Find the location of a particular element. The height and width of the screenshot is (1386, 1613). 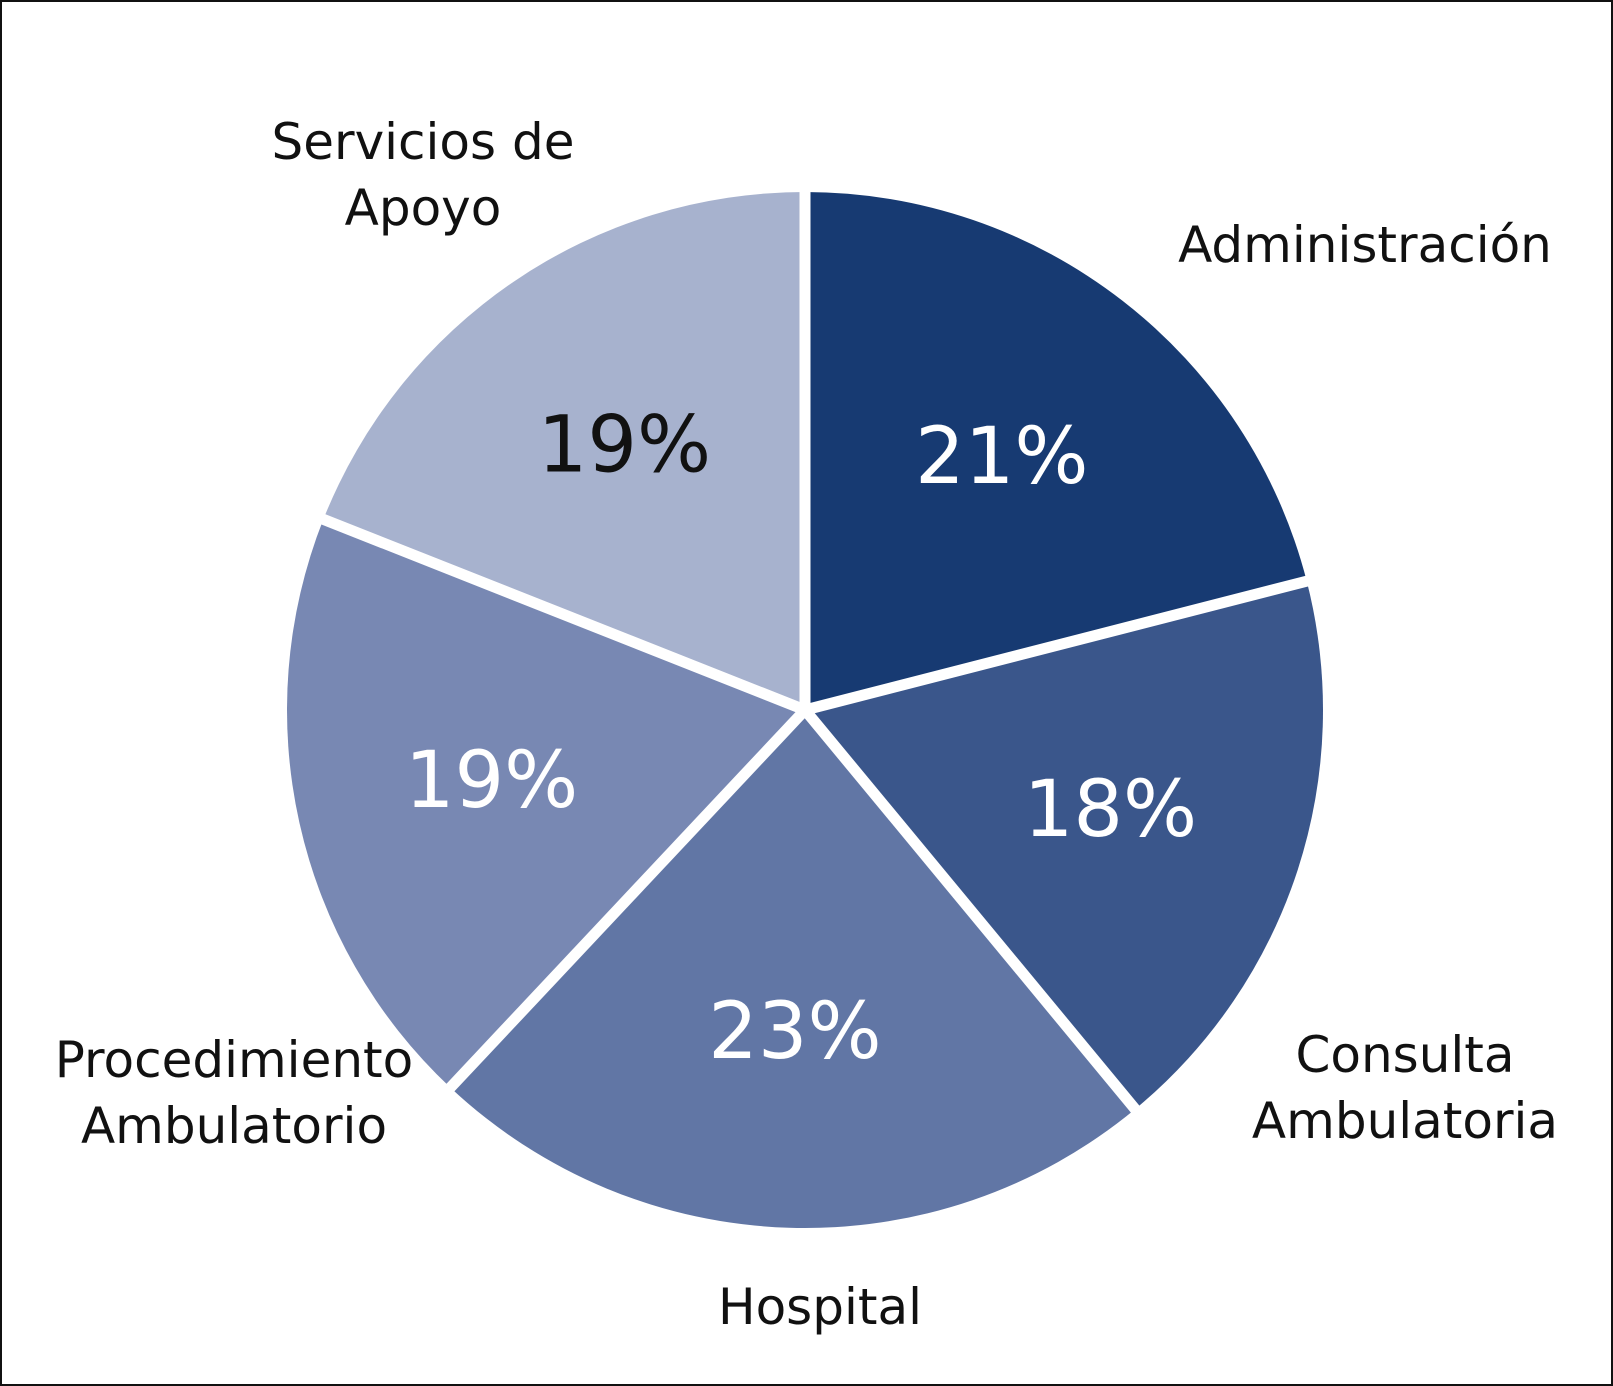

category-label-procedimiento-ambulatorio: Procedimiento Ambulatorio is located at coordinates (234, 1093).